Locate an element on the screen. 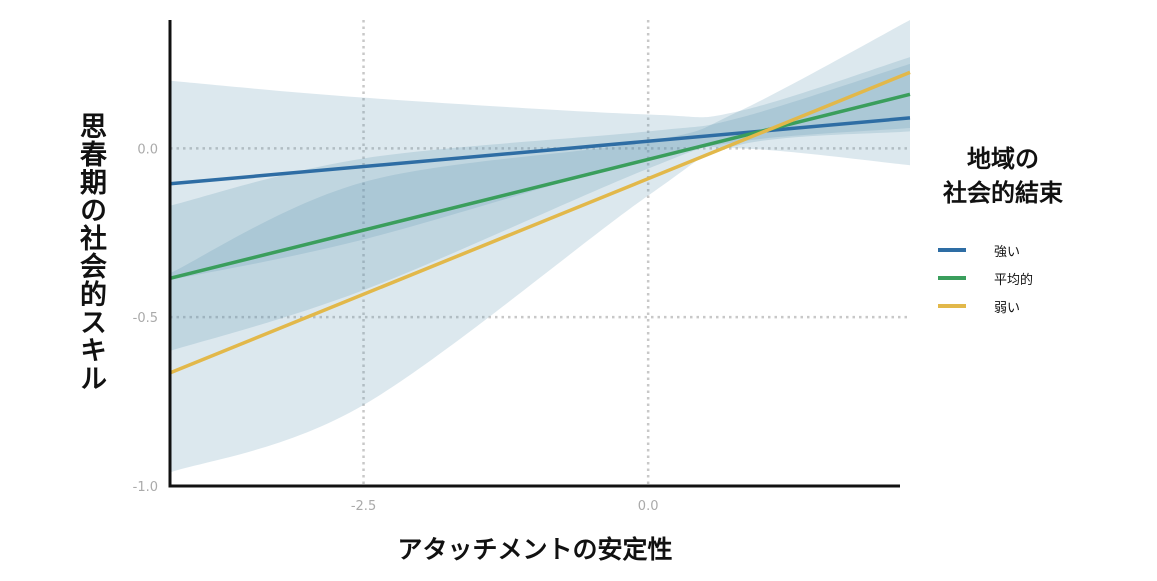 Image resolution: width=1157 pixels, height=581 pixels. legend-swatch-strong is located at coordinates (952, 250).